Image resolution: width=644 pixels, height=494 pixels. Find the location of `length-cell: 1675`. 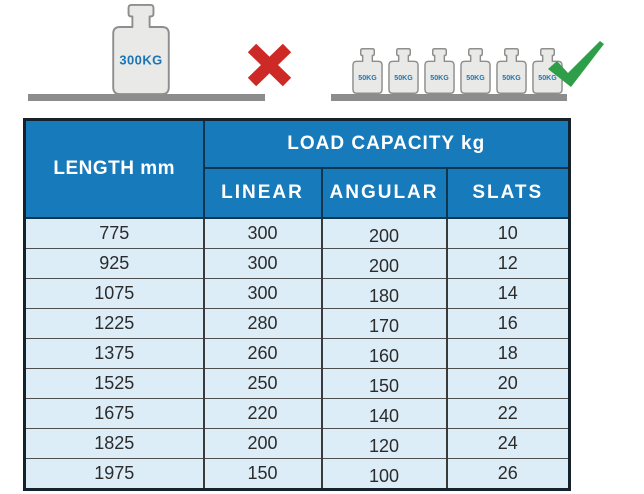

length-cell: 1675 is located at coordinates (114, 413).